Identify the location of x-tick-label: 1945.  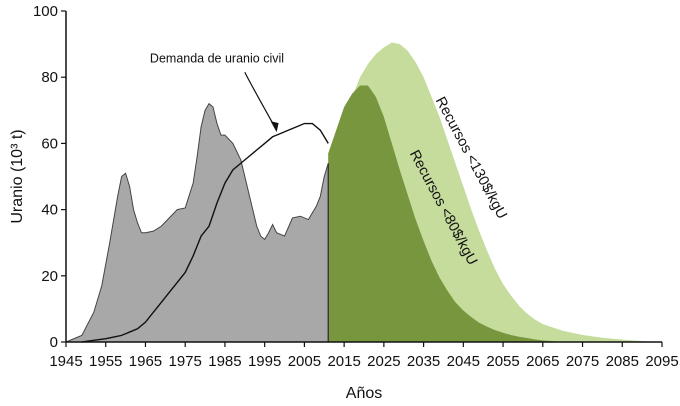
(65, 361).